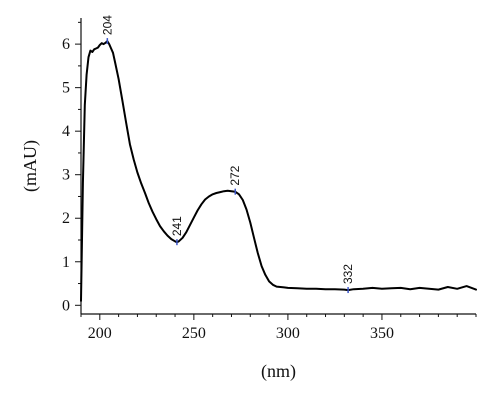 The image size is (500, 404). What do you see at coordinates (66, 44) in the screenshot?
I see `y-tick-label: 6` at bounding box center [66, 44].